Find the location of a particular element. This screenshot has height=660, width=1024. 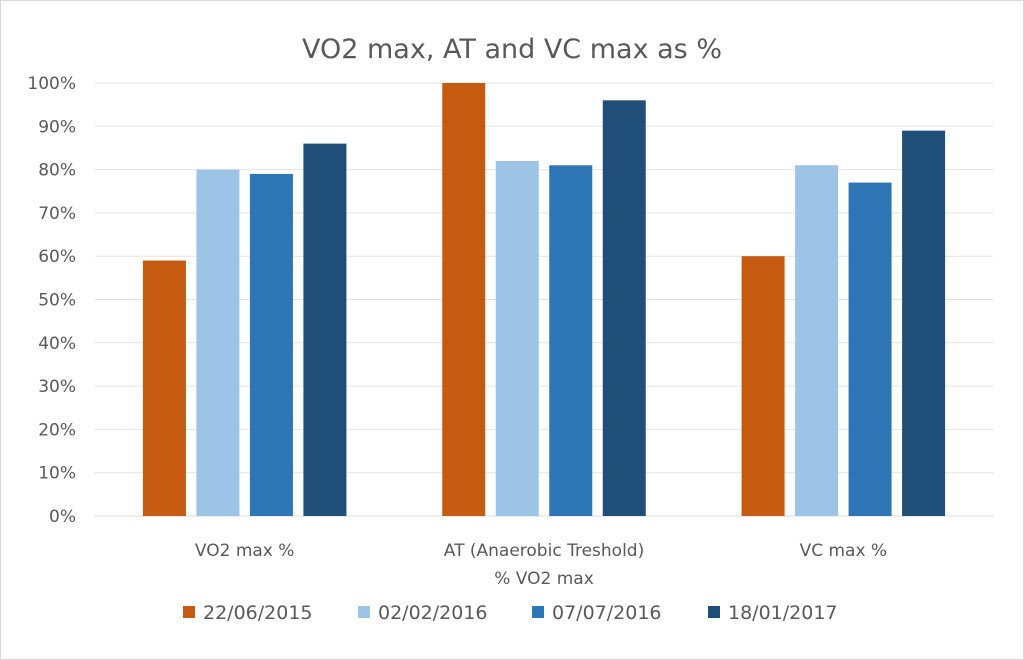

x-category-label: VC max % is located at coordinates (844, 551).